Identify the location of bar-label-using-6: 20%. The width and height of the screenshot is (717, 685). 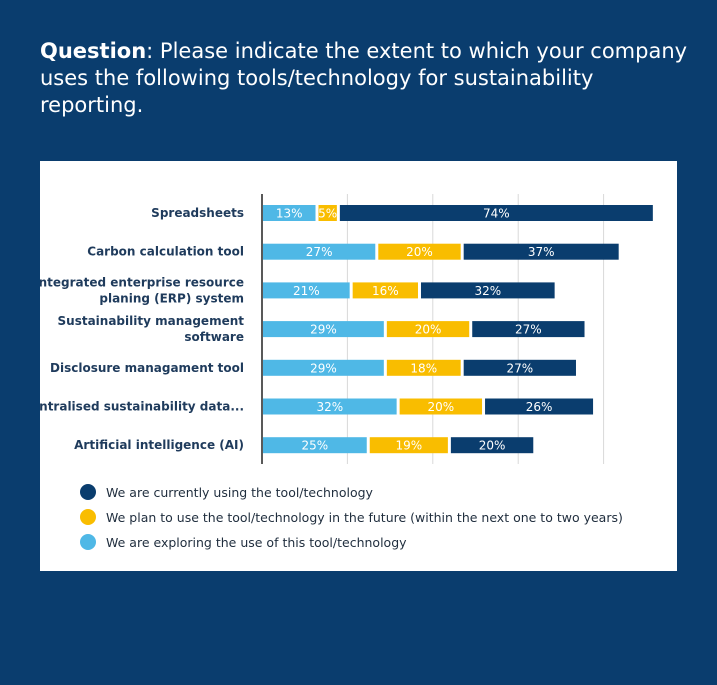
(492, 446).